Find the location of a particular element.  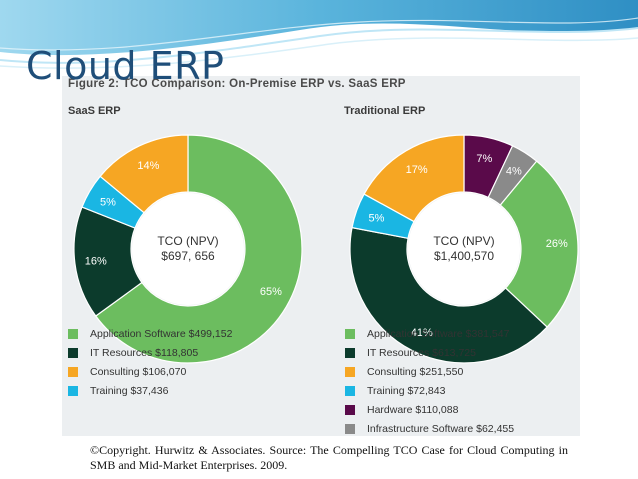

saas-slice-label: 5% is located at coordinates (108, 203).